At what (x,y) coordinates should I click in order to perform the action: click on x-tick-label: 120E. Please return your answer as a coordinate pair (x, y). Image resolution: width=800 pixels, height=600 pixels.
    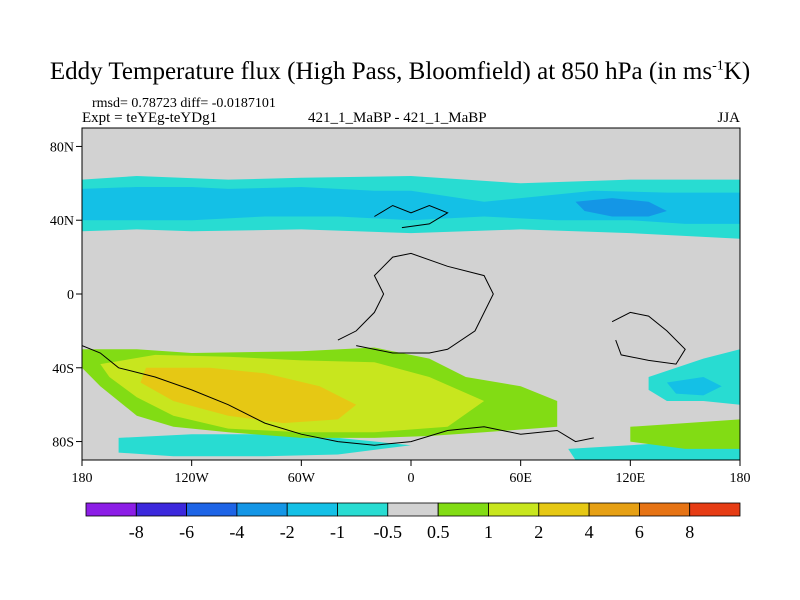
    Looking at the image, I should click on (631, 478).